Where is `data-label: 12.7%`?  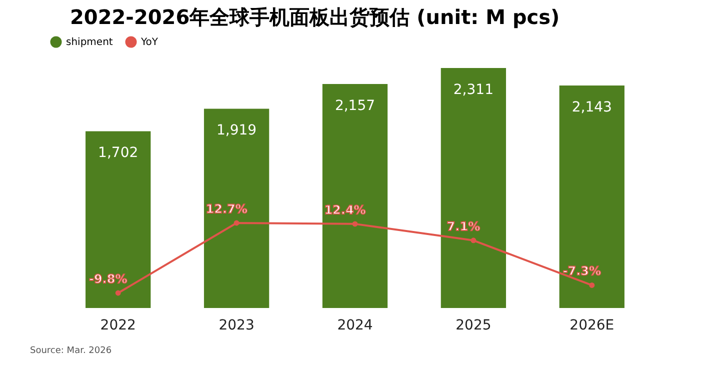
data-label: 12.7% is located at coordinates (227, 209).